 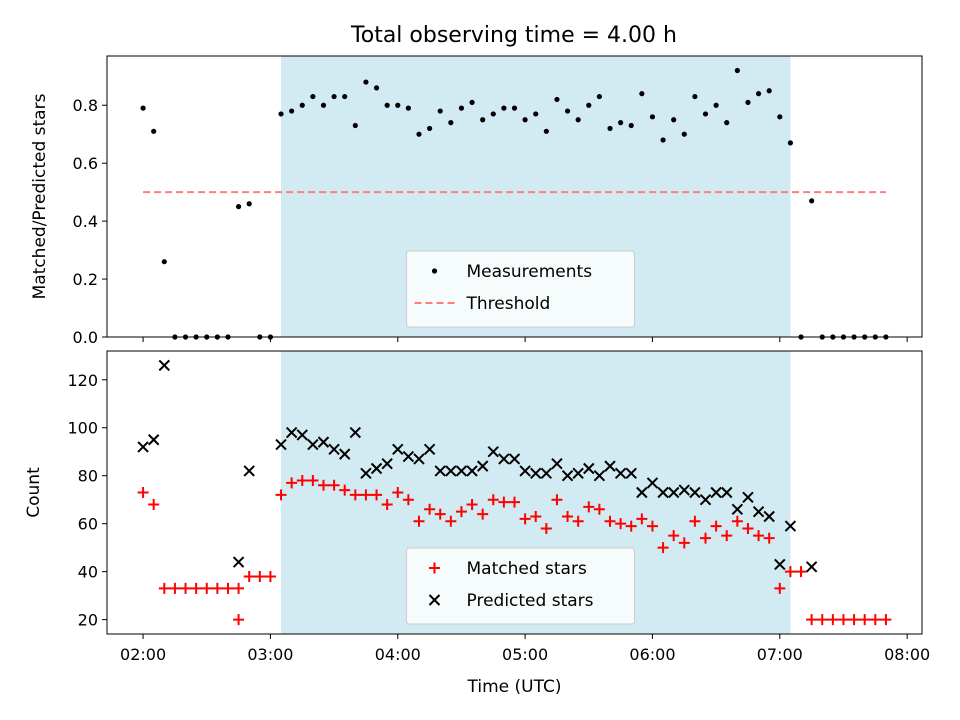 I want to click on legend-label: Predicted stars, so click(x=530, y=601).